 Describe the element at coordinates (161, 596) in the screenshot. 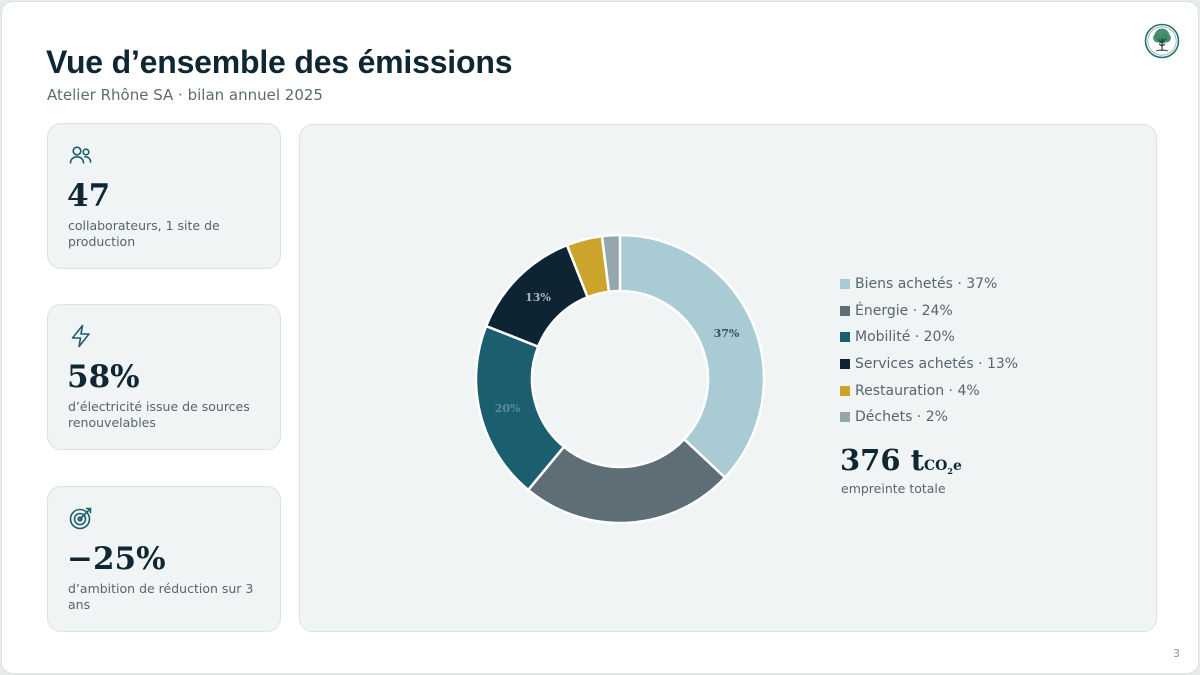

I see `kpi-description: d’ambition de réduction sur 3 ans` at that location.